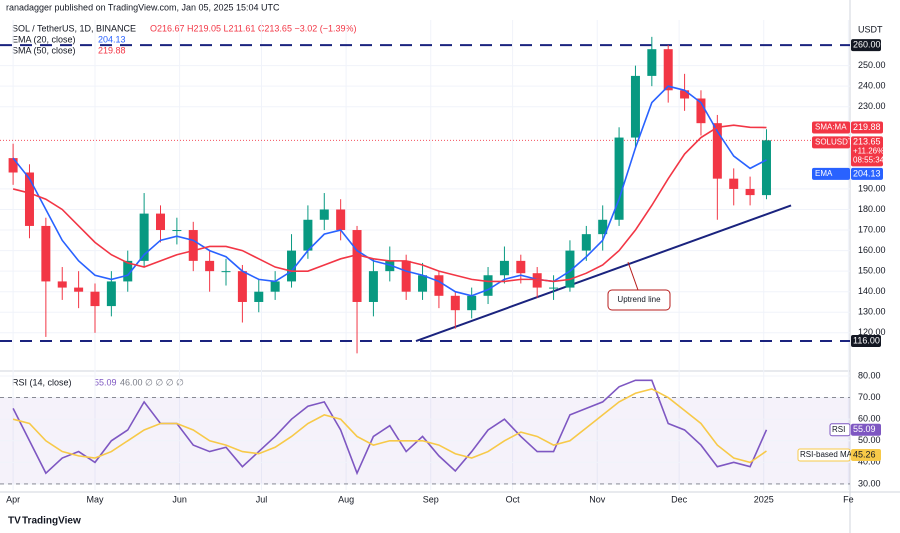 The height and width of the screenshot is (533, 900). What do you see at coordinates (872, 86) in the screenshot?
I see `y-tick-label: 240.00` at bounding box center [872, 86].